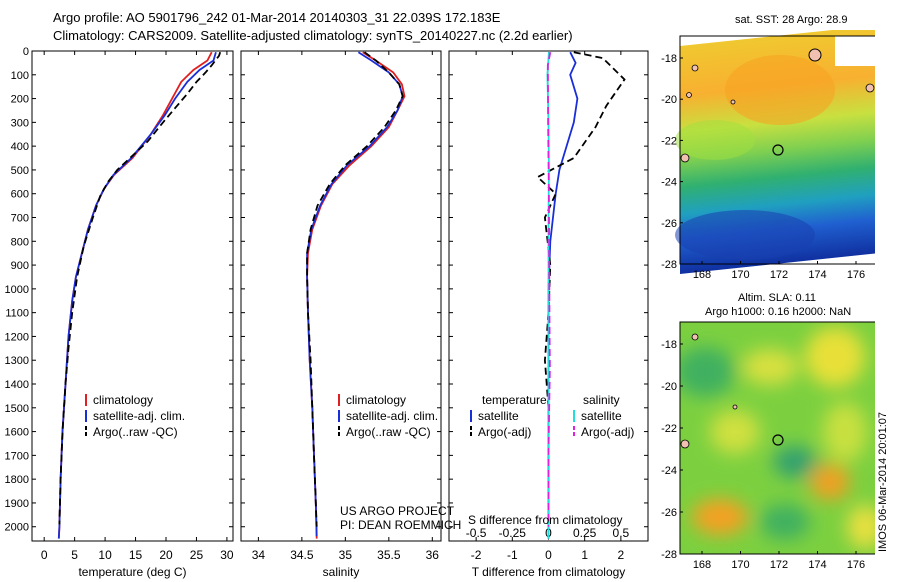 The height and width of the screenshot is (582, 900). Describe the element at coordinates (20, 76) in the screenshot. I see `depth-tick-label: 100` at that location.